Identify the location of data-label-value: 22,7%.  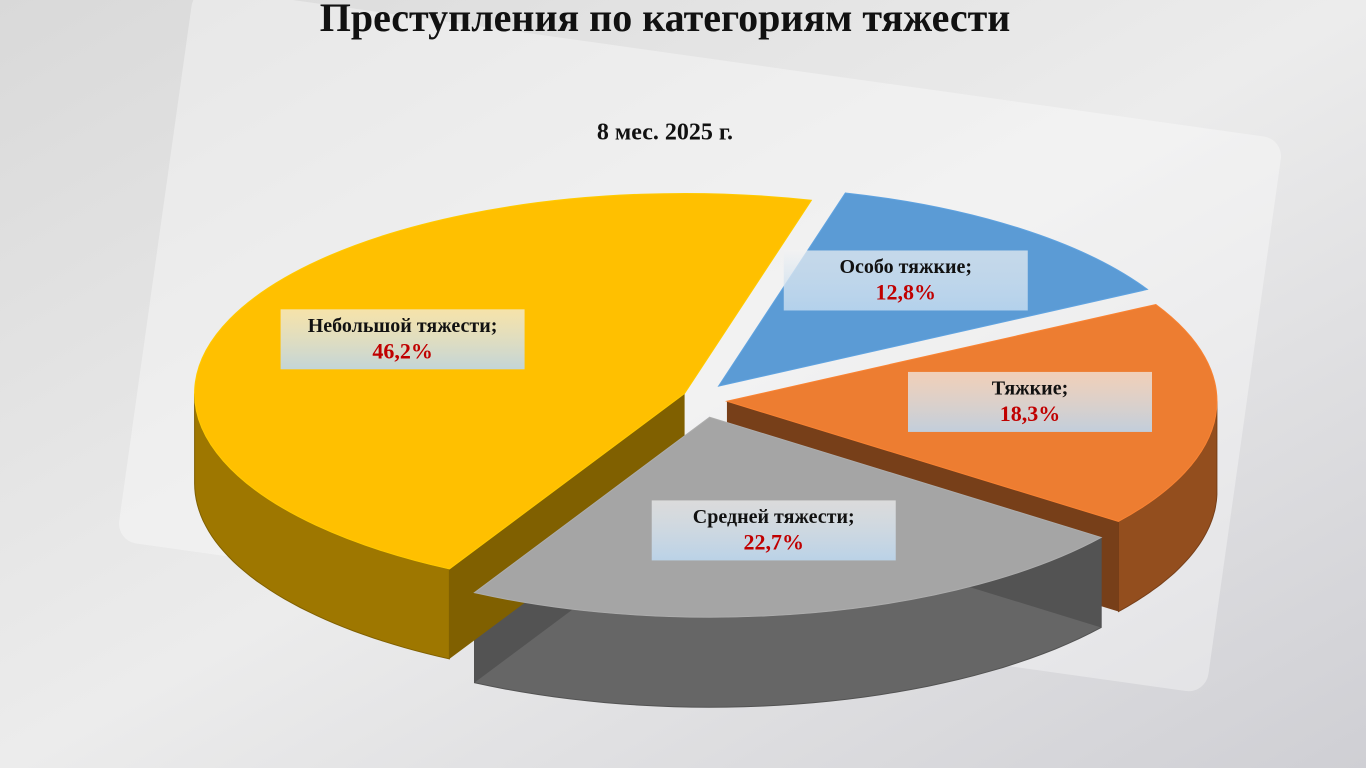
(773, 541).